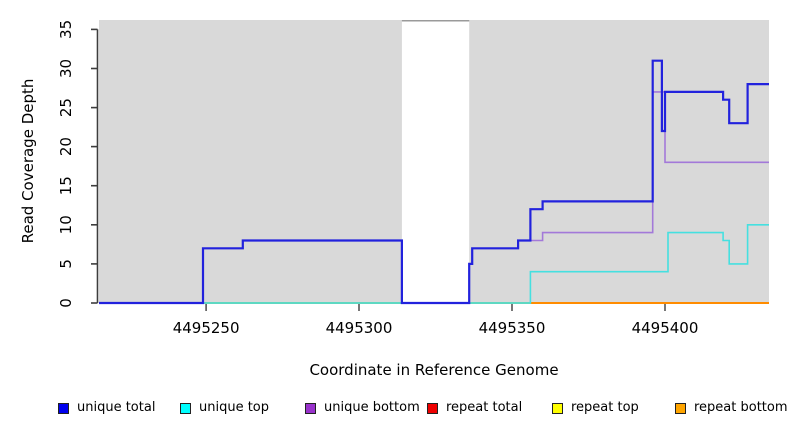 The height and width of the screenshot is (432, 792). What do you see at coordinates (66, 224) in the screenshot?
I see `y-tick-label: 10` at bounding box center [66, 224].